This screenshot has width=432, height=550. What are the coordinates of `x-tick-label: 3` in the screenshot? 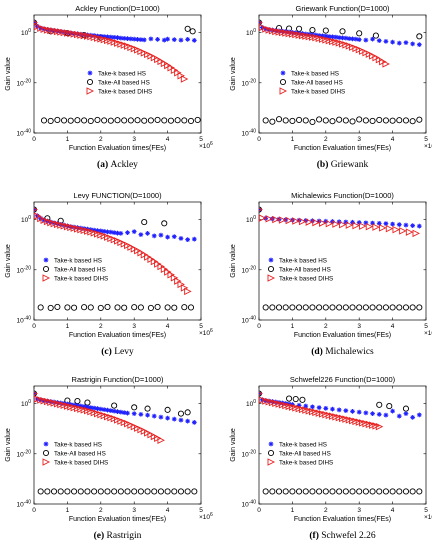 It's located at (134, 139).